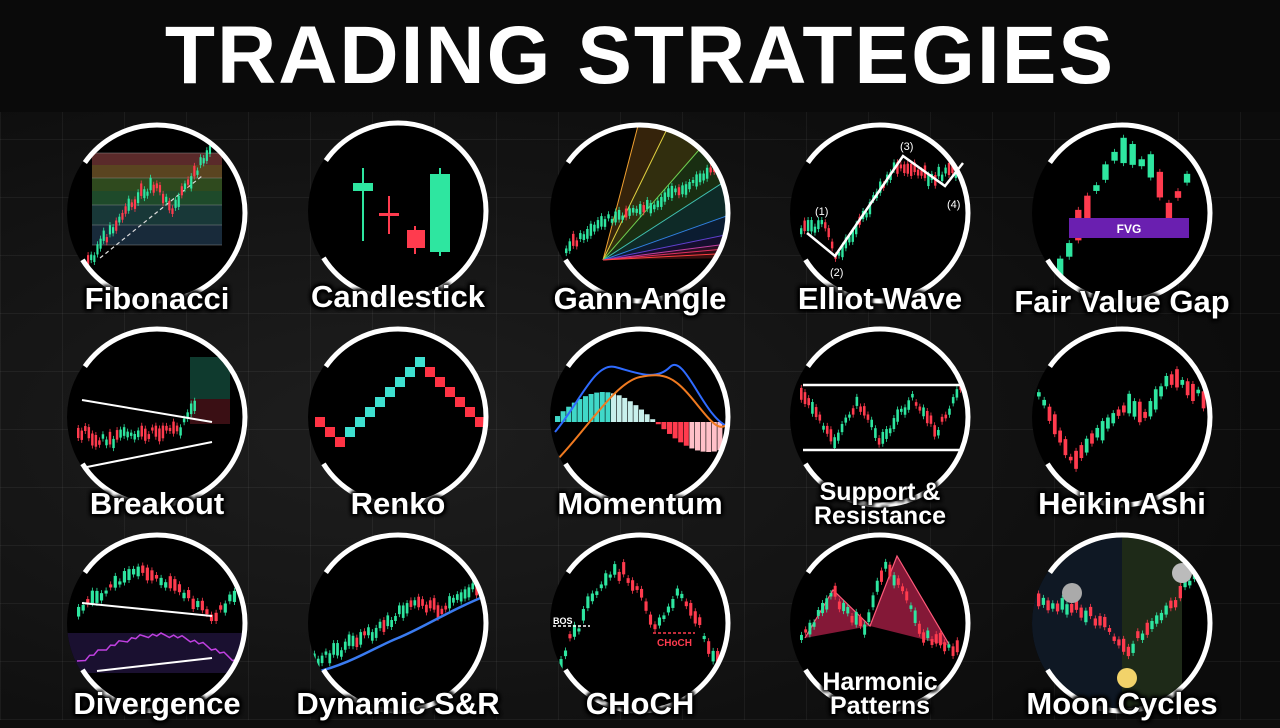  Describe the element at coordinates (157, 298) in the screenshot. I see `tile-label: Fibonacci` at that location.